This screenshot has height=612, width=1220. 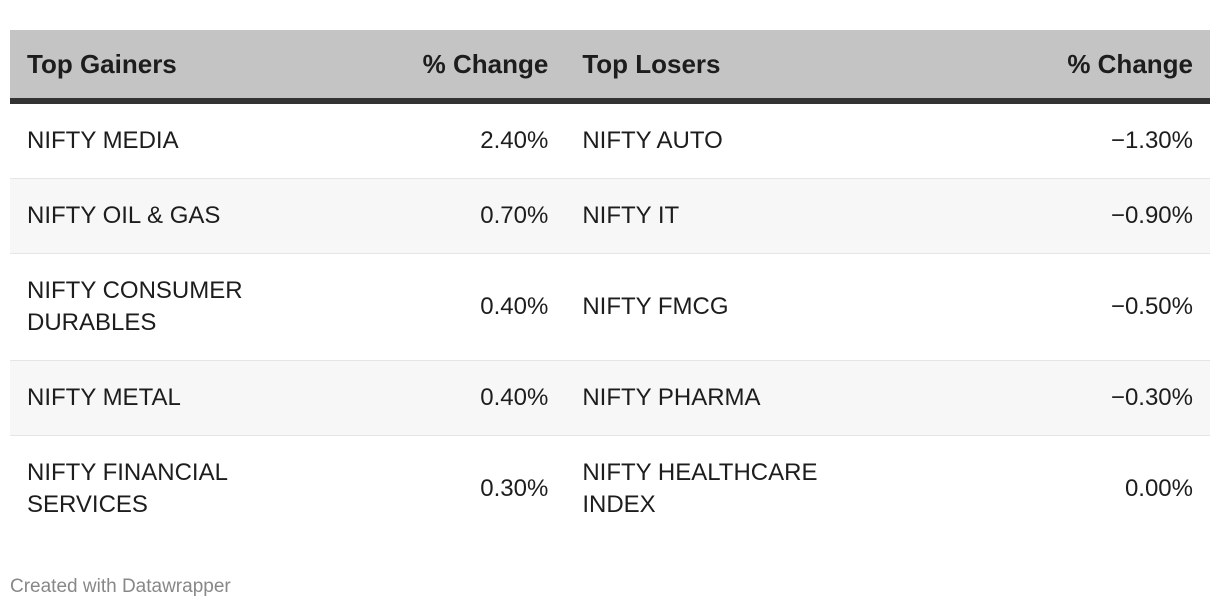 I want to click on gainer-name: NIFTY FINANCIAL SERVICES, so click(x=127, y=488).